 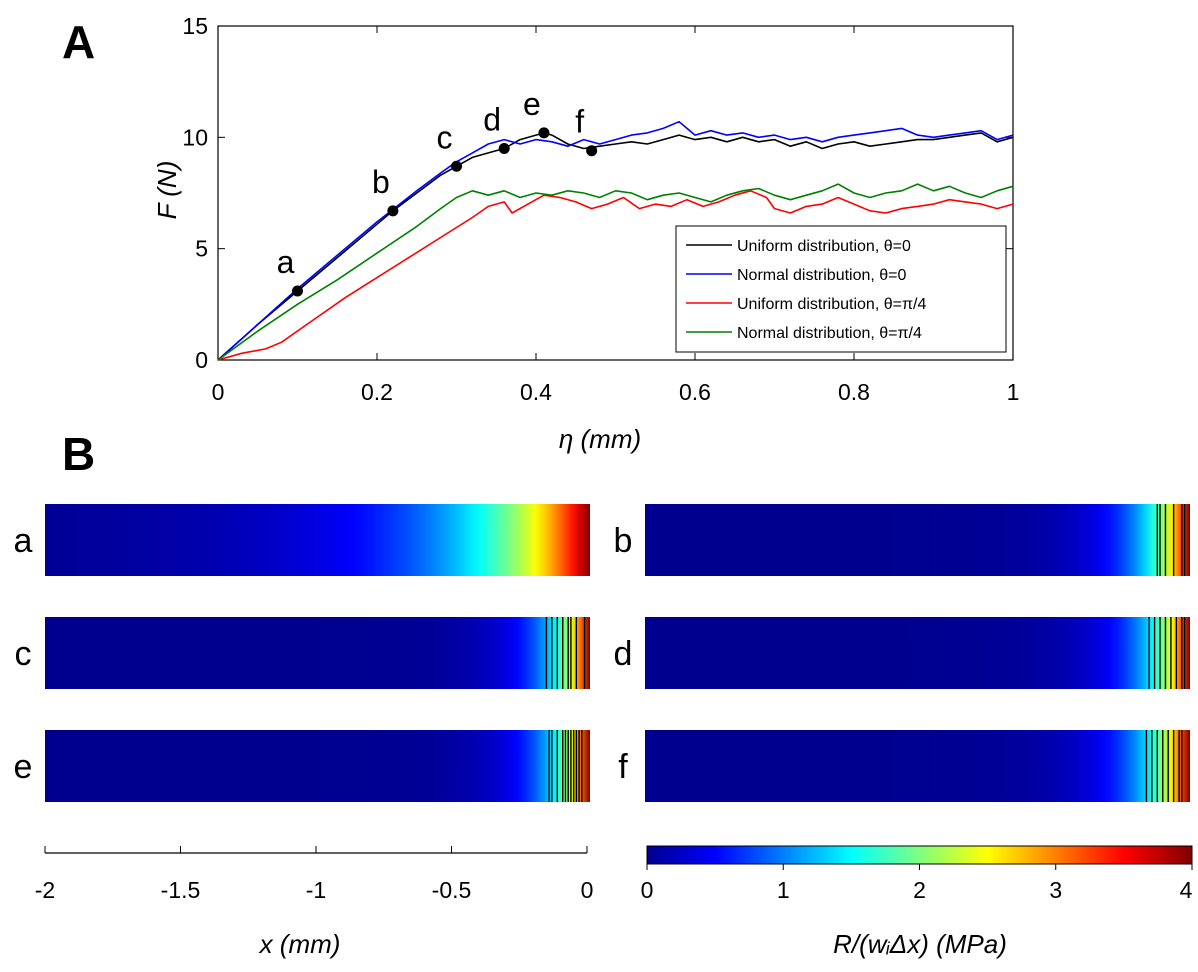 I want to click on x-axis-label: η (mm), so click(x=600, y=439).